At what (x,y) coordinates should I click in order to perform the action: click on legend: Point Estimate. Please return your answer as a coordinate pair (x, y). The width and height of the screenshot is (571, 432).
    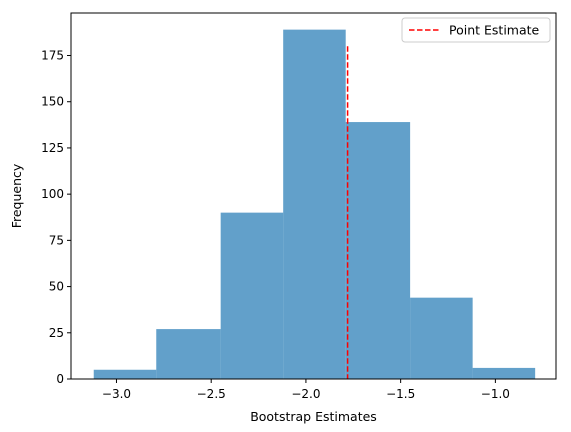
    Looking at the image, I should click on (476, 30).